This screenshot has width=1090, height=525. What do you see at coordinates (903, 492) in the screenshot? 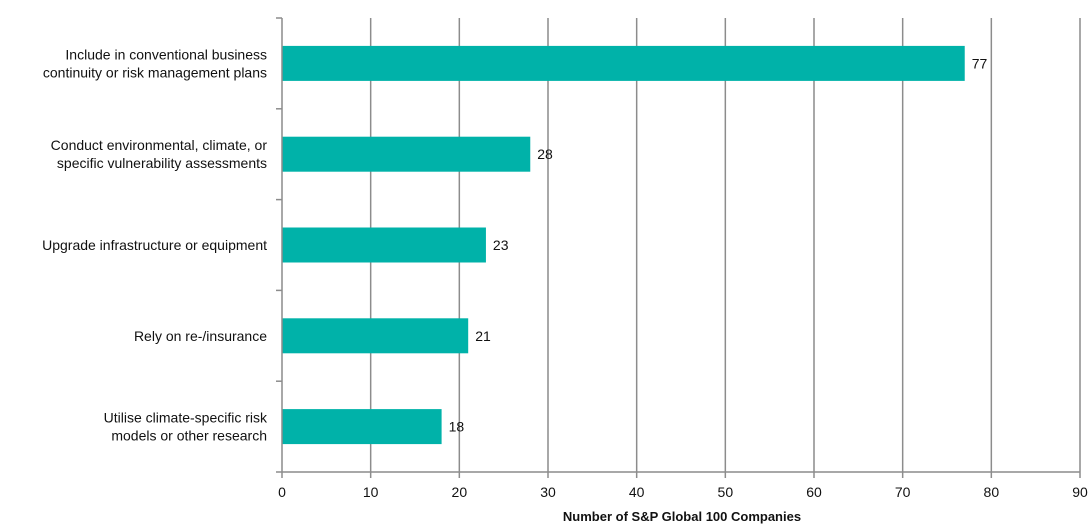
I see `x-tick-label-70: 70` at bounding box center [903, 492].